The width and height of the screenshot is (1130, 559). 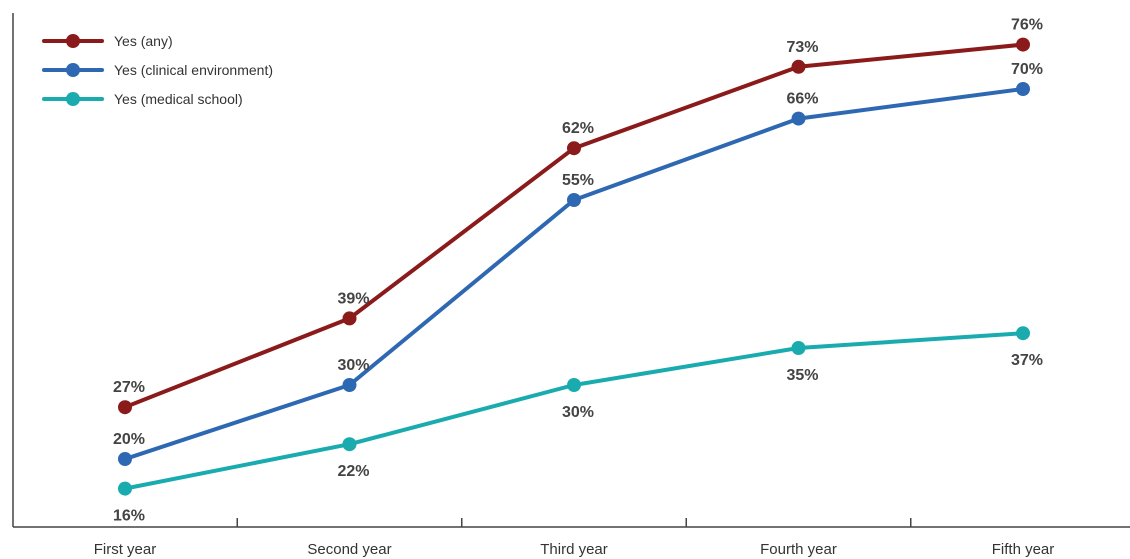 I want to click on data-label-yes-any: 73%, so click(x=802, y=47).